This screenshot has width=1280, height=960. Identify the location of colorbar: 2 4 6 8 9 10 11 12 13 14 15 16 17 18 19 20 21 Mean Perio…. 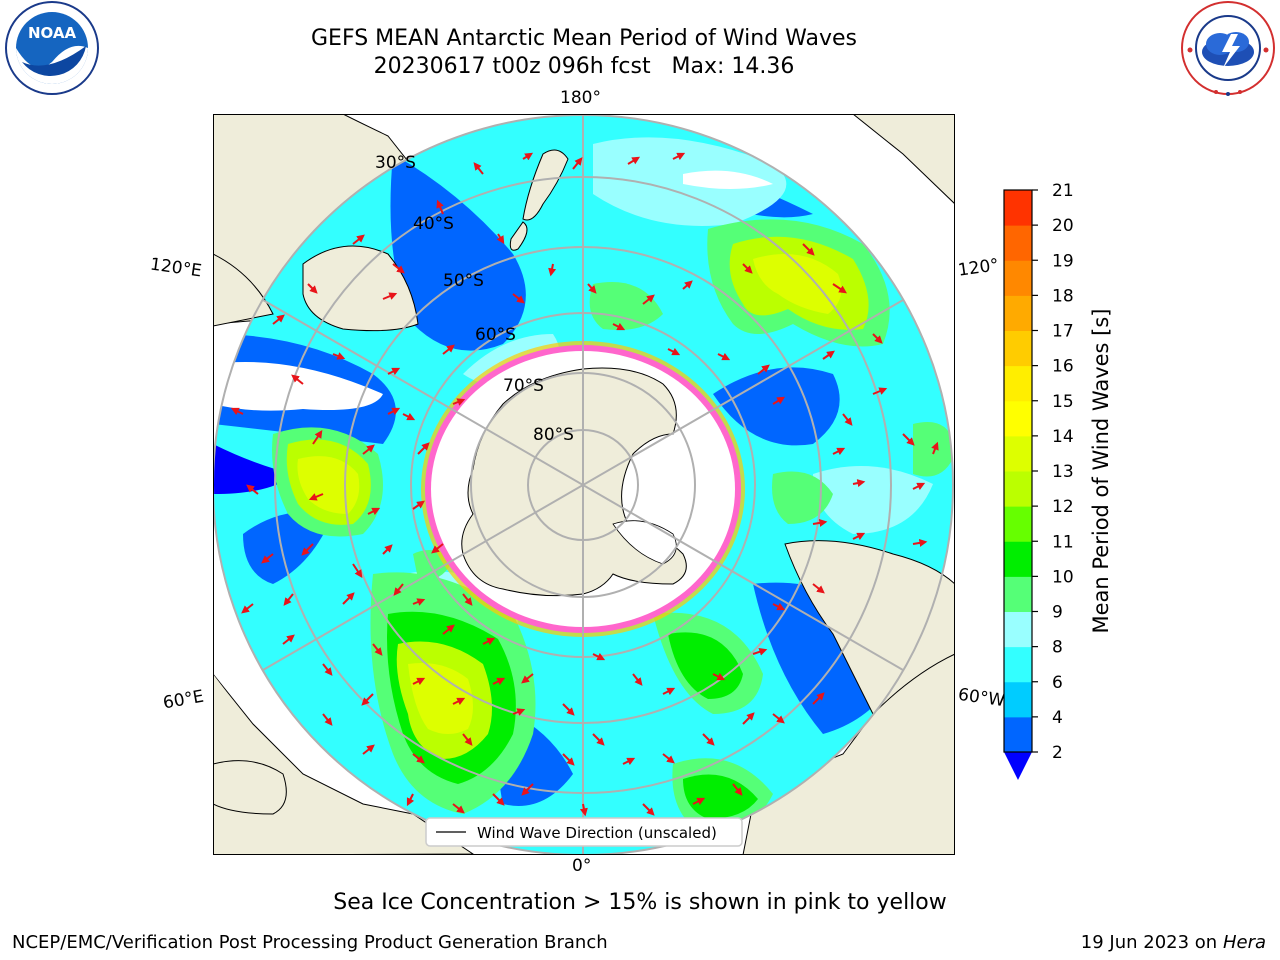
(1058, 480).